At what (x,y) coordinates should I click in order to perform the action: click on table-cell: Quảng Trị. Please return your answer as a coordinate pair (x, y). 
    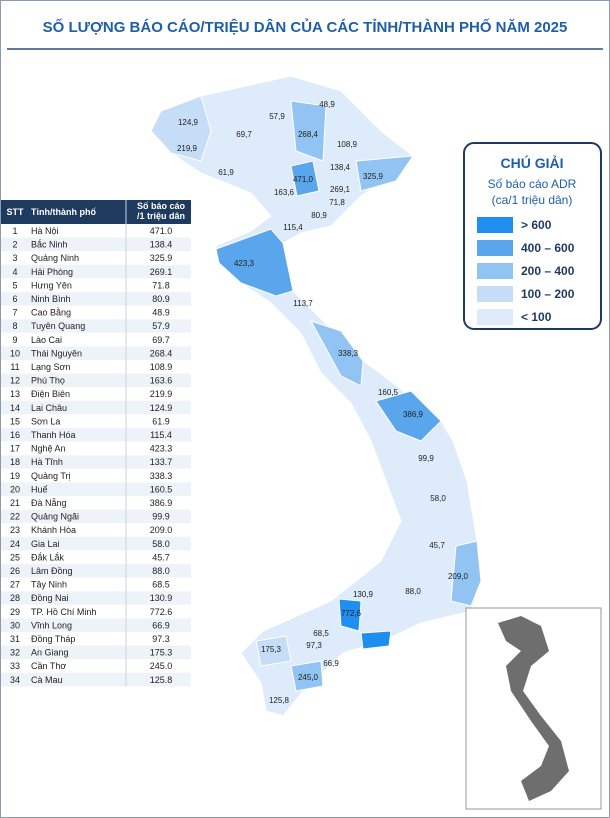
    Looking at the image, I should click on (51, 476).